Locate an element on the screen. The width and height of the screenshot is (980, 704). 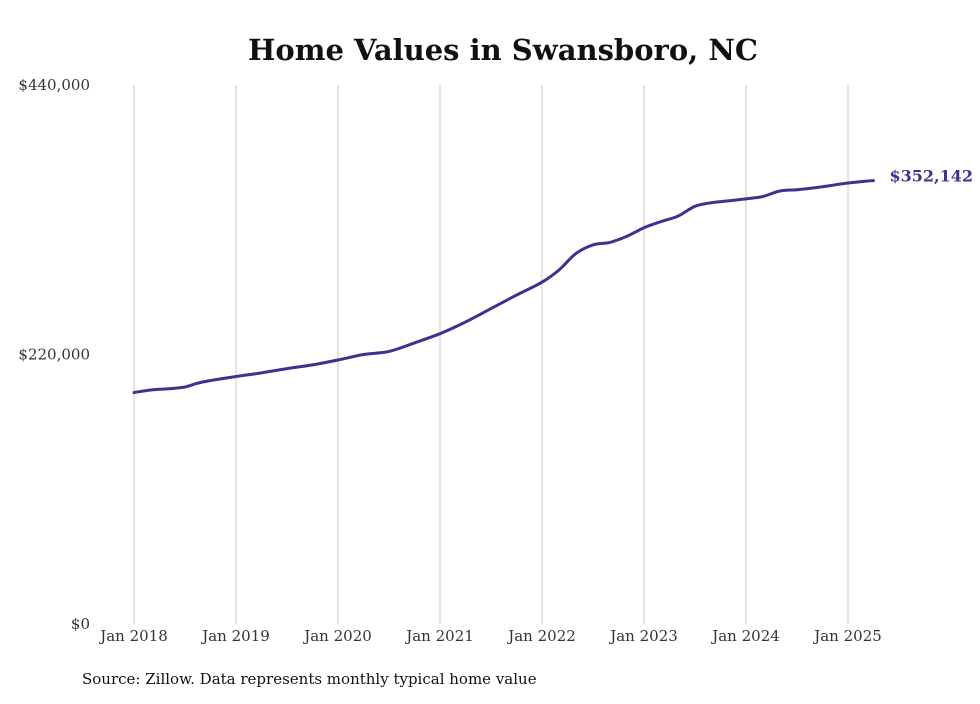
y-tick-label: $440,000 is located at coordinates (54, 85).